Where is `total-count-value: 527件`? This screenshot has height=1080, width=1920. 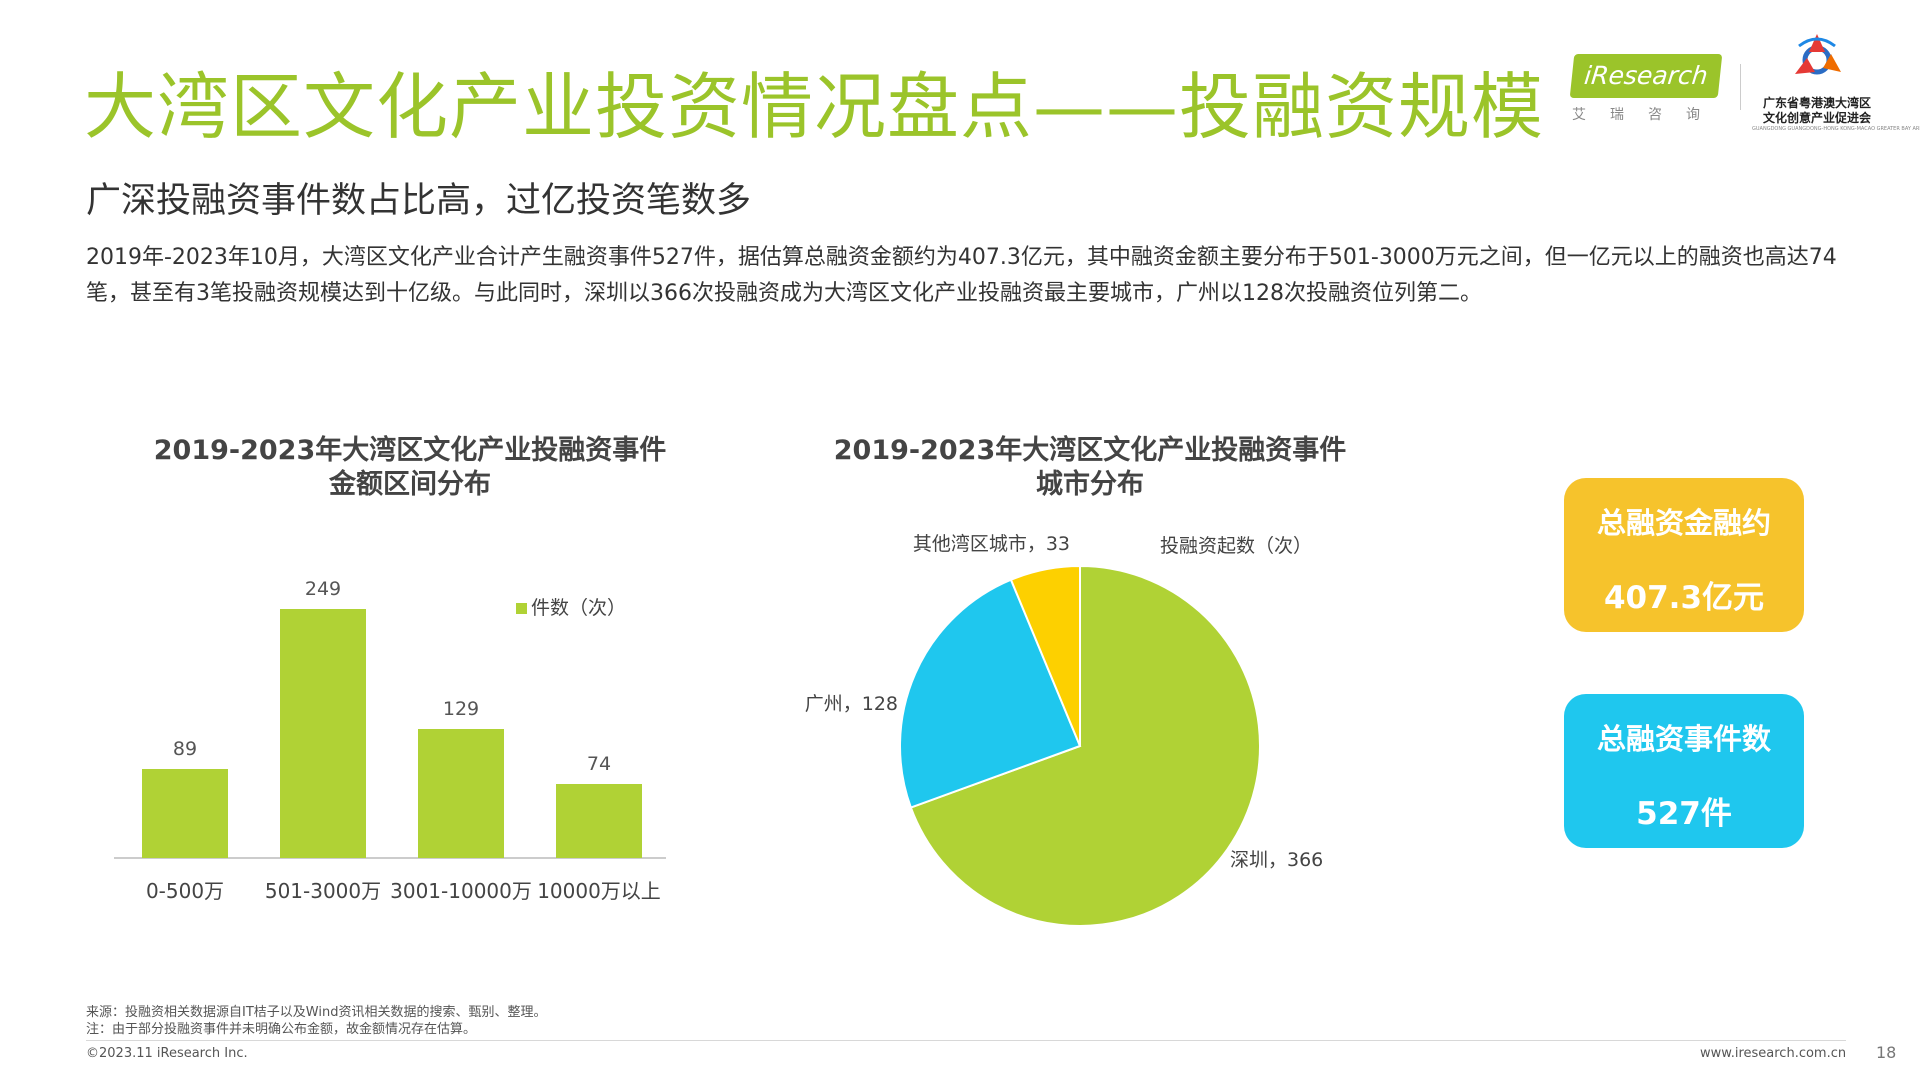 total-count-value: 527件 is located at coordinates (1684, 814).